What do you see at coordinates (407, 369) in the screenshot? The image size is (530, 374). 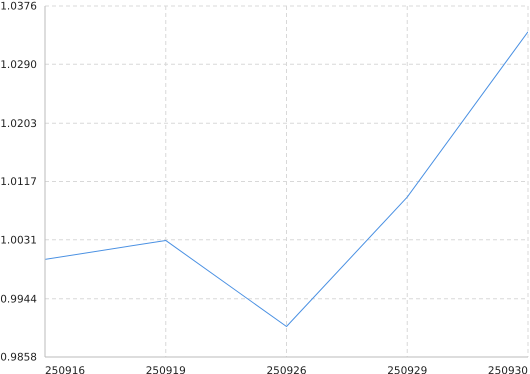 I see `x-tick-label: 250929` at bounding box center [407, 369].